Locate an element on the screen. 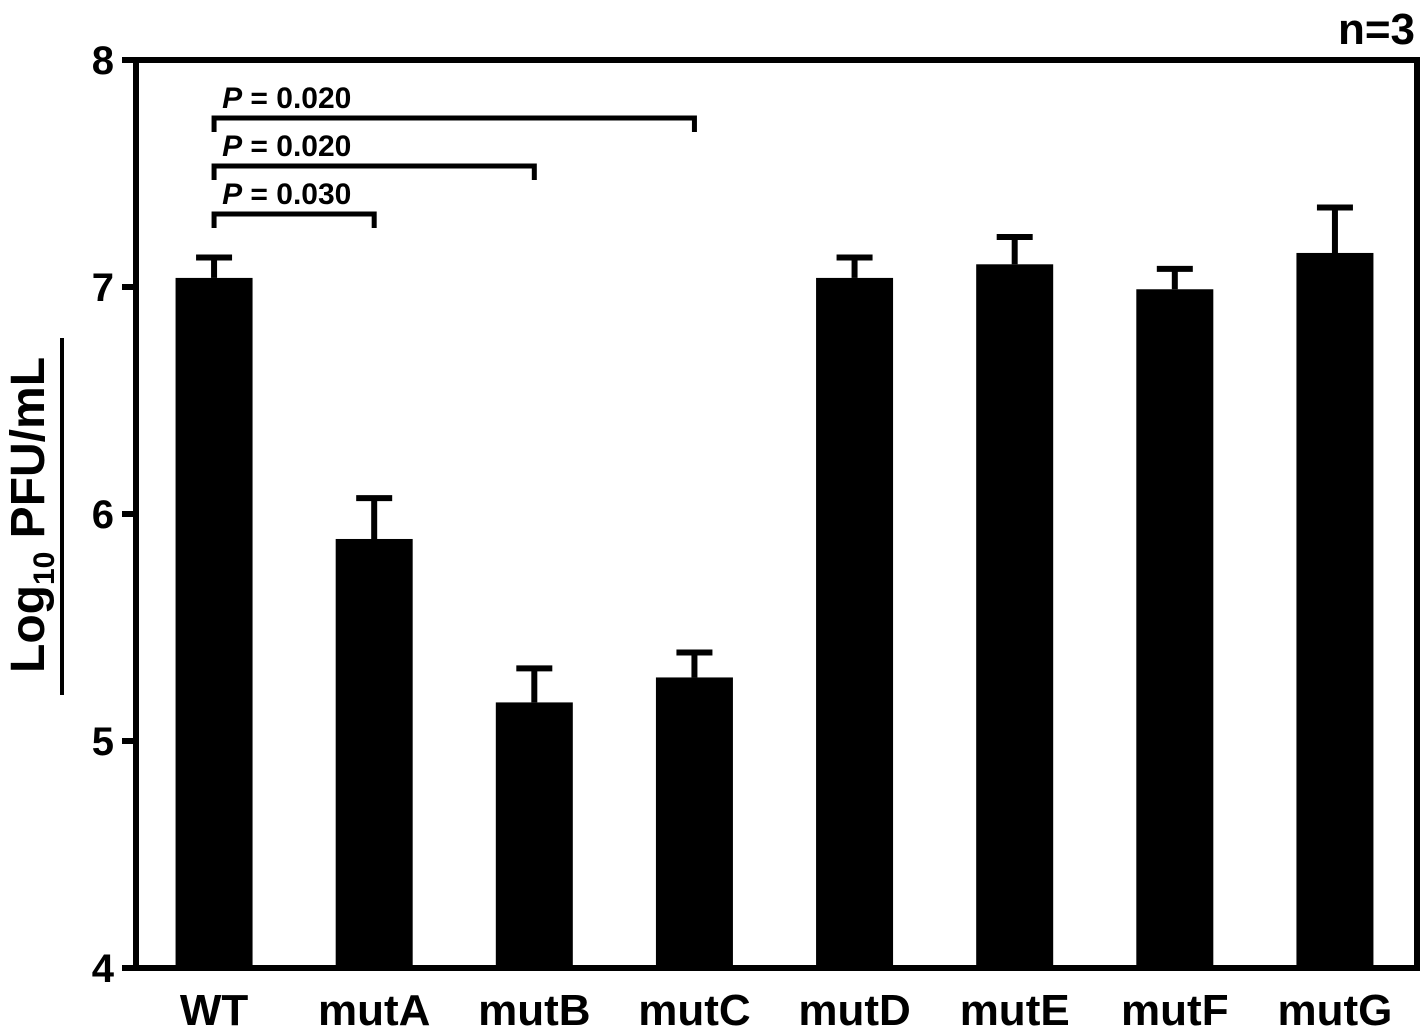 Image resolution: width=1425 pixels, height=1032 pixels. bar-mute is located at coordinates (1015, 616).